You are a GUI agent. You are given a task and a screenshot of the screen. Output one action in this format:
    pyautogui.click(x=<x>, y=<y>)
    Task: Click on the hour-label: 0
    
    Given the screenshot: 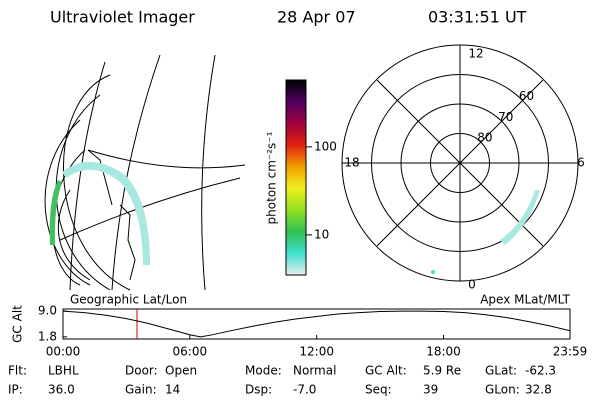 What is the action you would take?
    pyautogui.click(x=472, y=285)
    